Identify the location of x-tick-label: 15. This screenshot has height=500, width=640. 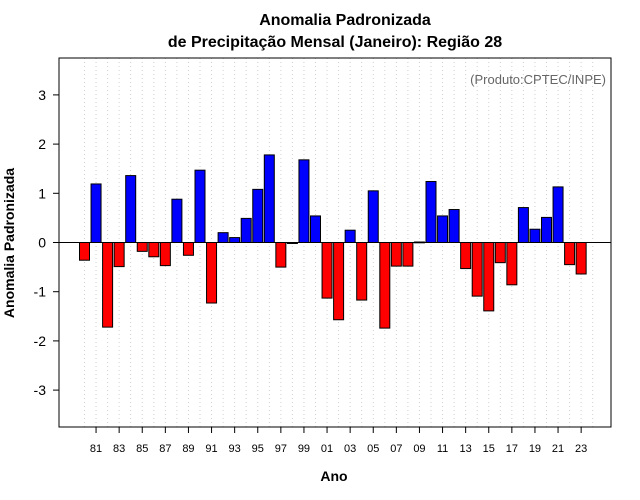
(489, 449).